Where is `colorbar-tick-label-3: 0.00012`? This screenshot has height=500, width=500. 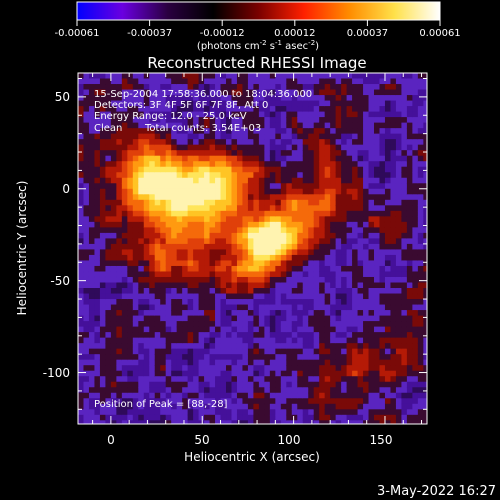 colorbar-tick-label-3: 0.00012 is located at coordinates (294, 33).